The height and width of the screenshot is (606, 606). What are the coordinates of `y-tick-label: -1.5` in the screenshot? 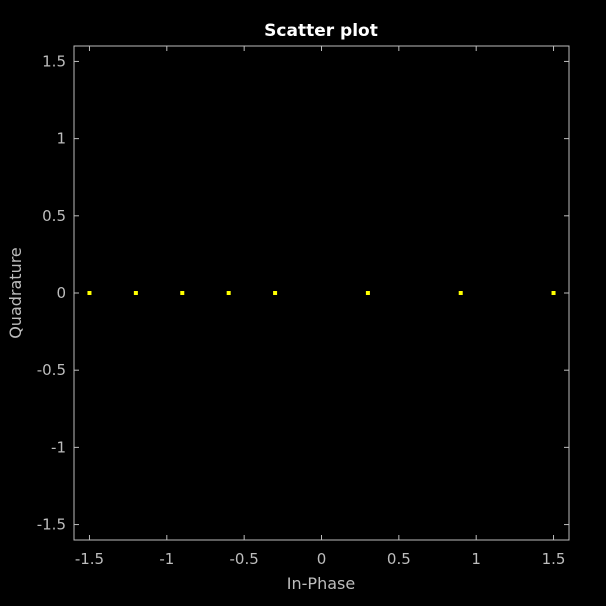 It's located at (51, 525).